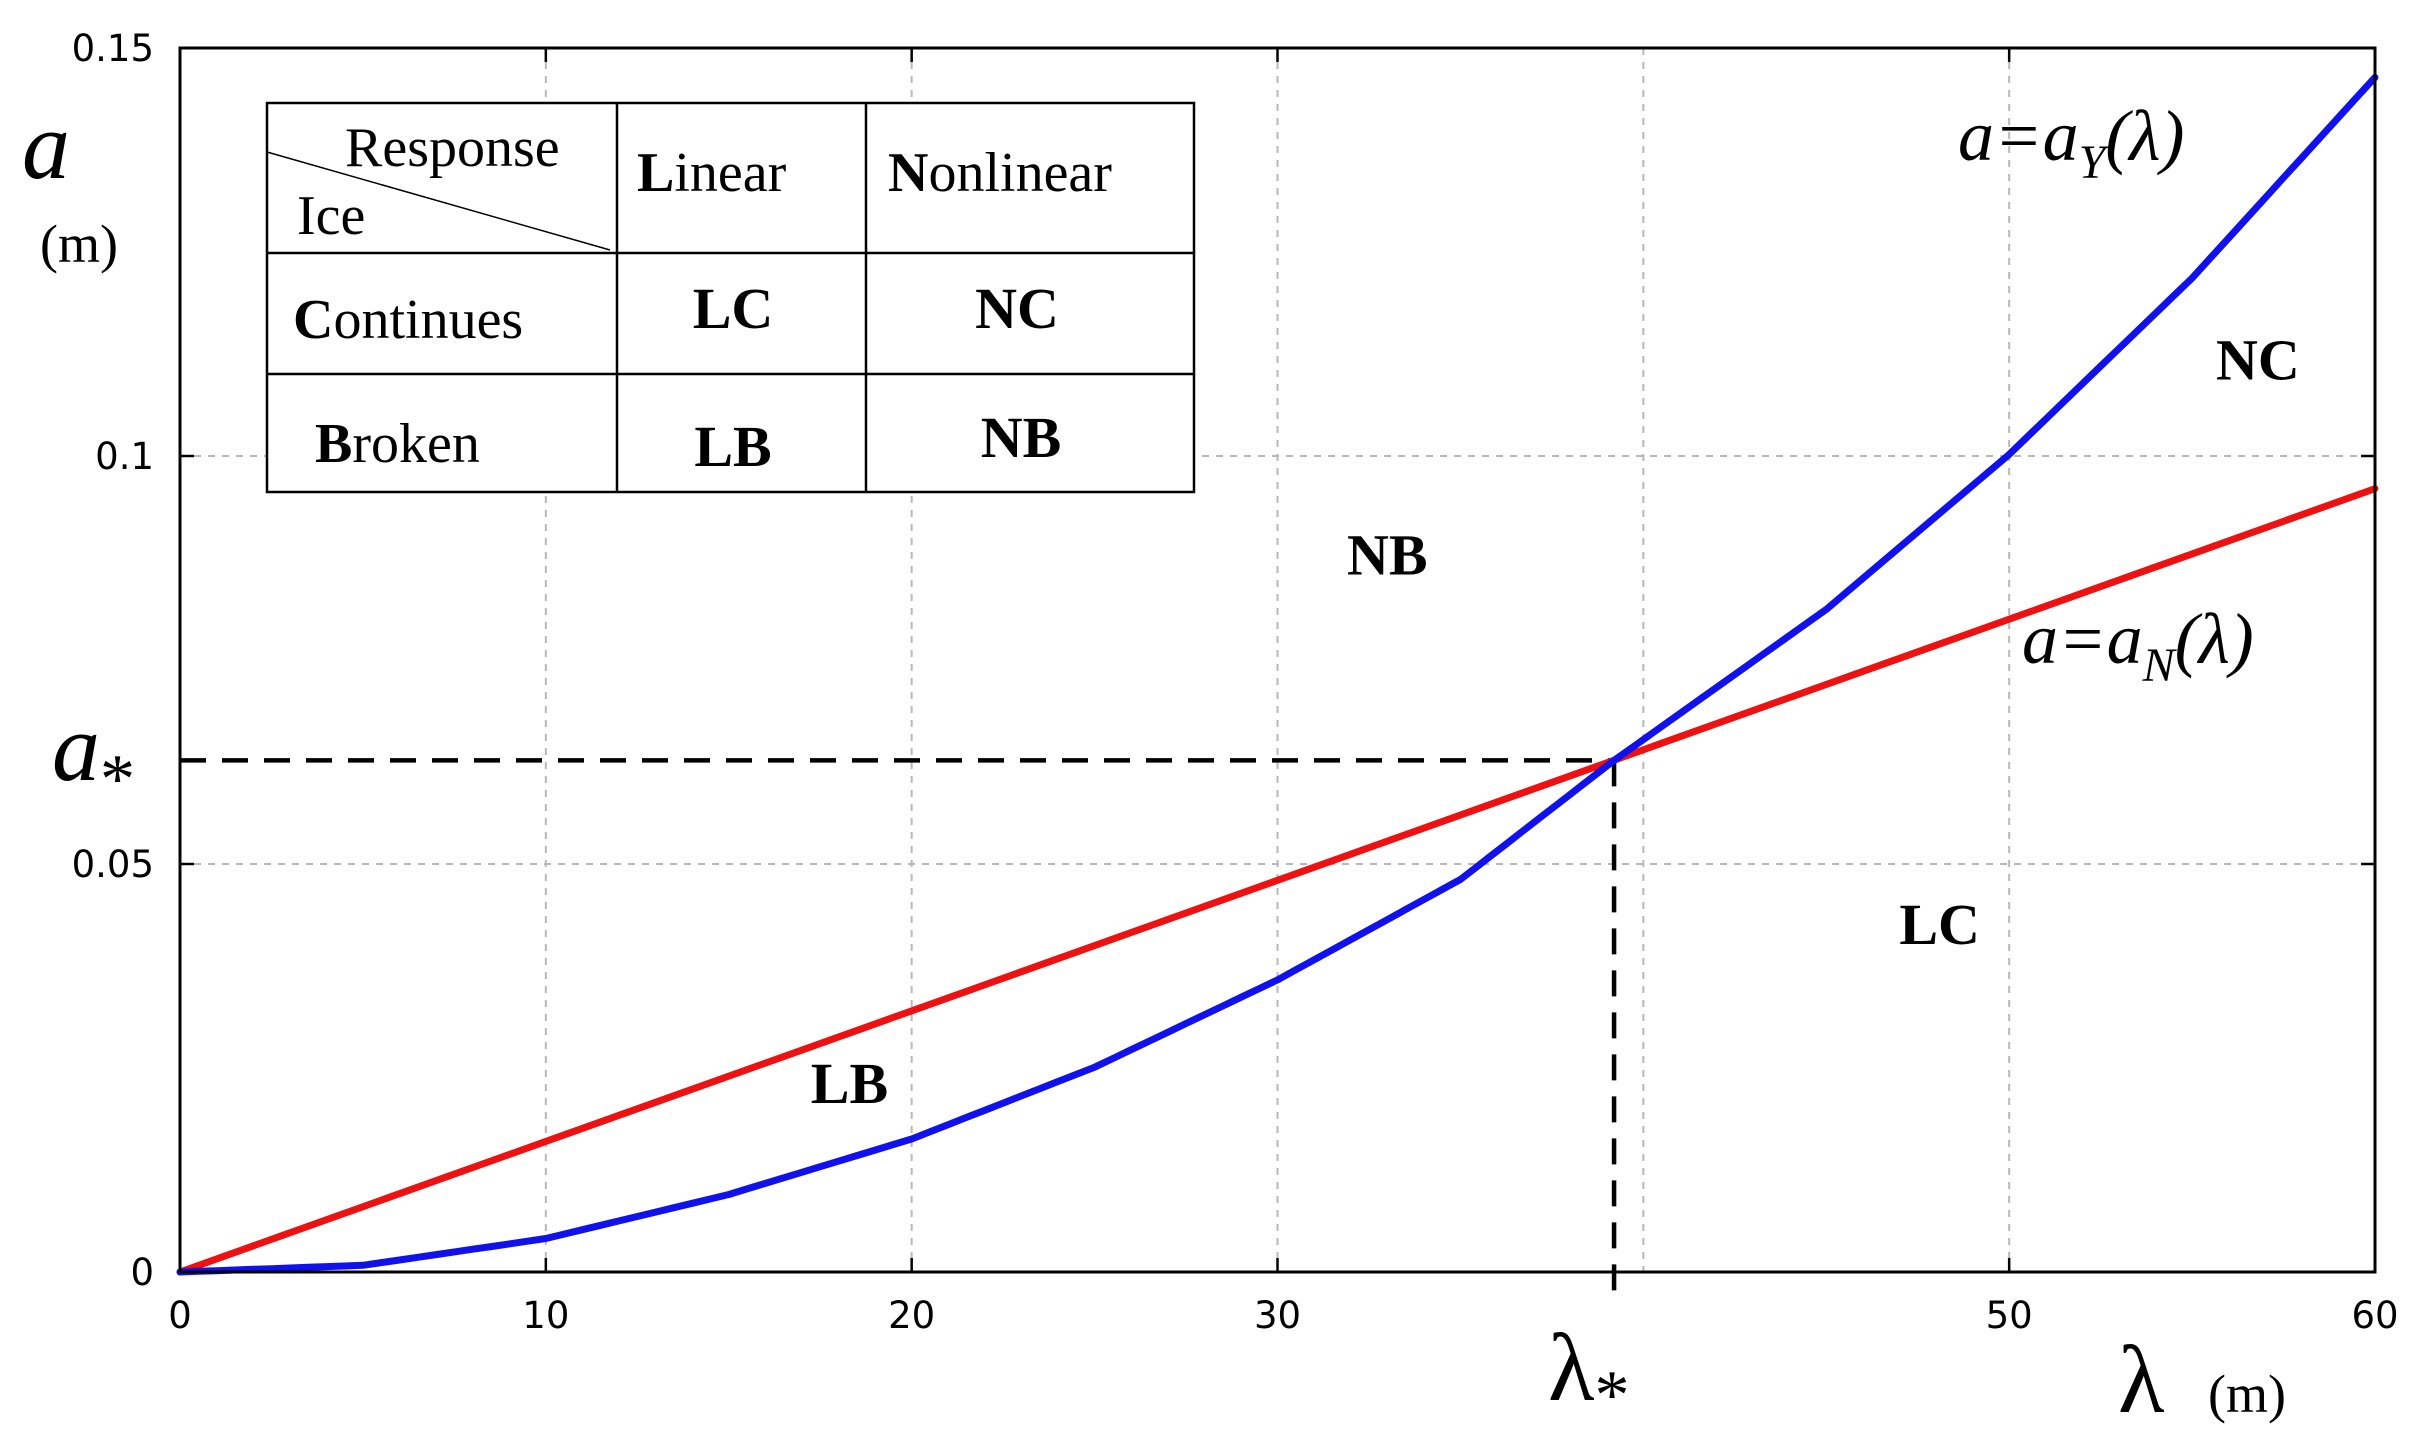  What do you see at coordinates (1021, 437) in the screenshot?
I see `legend-cell-nb: NB` at bounding box center [1021, 437].